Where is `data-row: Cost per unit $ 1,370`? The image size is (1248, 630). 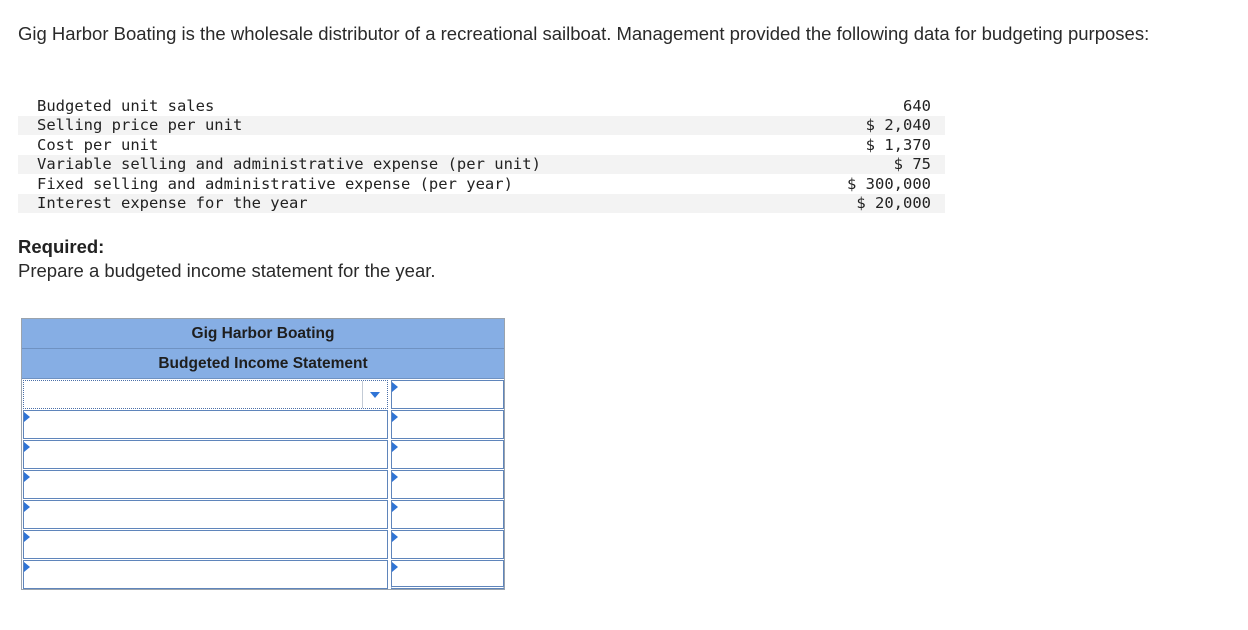
data-row: Cost per unit $ 1,370 is located at coordinates (481, 145).